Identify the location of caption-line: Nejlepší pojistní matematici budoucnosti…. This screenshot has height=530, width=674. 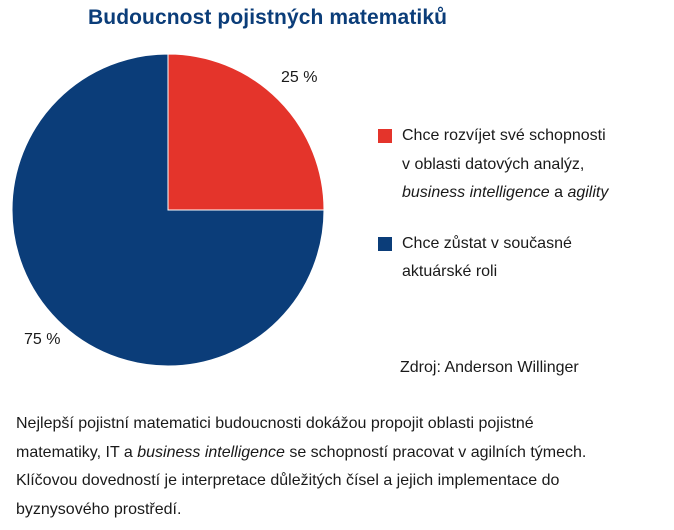
(275, 423).